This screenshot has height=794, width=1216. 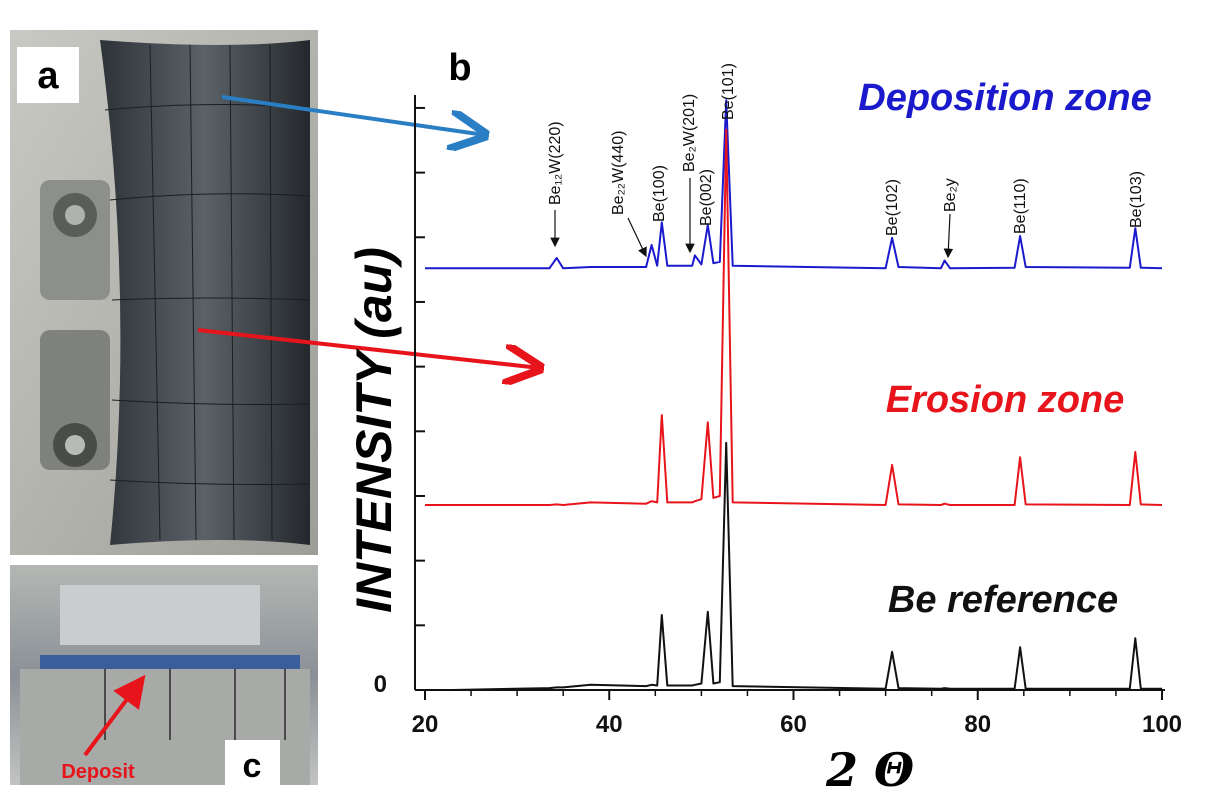 What do you see at coordinates (98, 772) in the screenshot?
I see `photo-label: Deposit` at bounding box center [98, 772].